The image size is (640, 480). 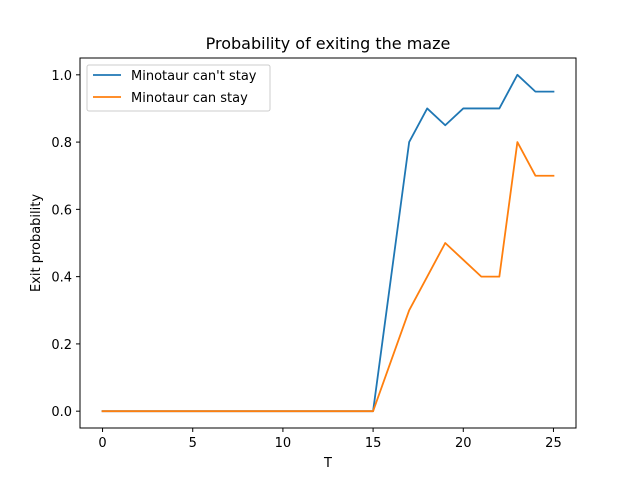 I want to click on y-tick-label: 0.8, so click(x=61, y=143).